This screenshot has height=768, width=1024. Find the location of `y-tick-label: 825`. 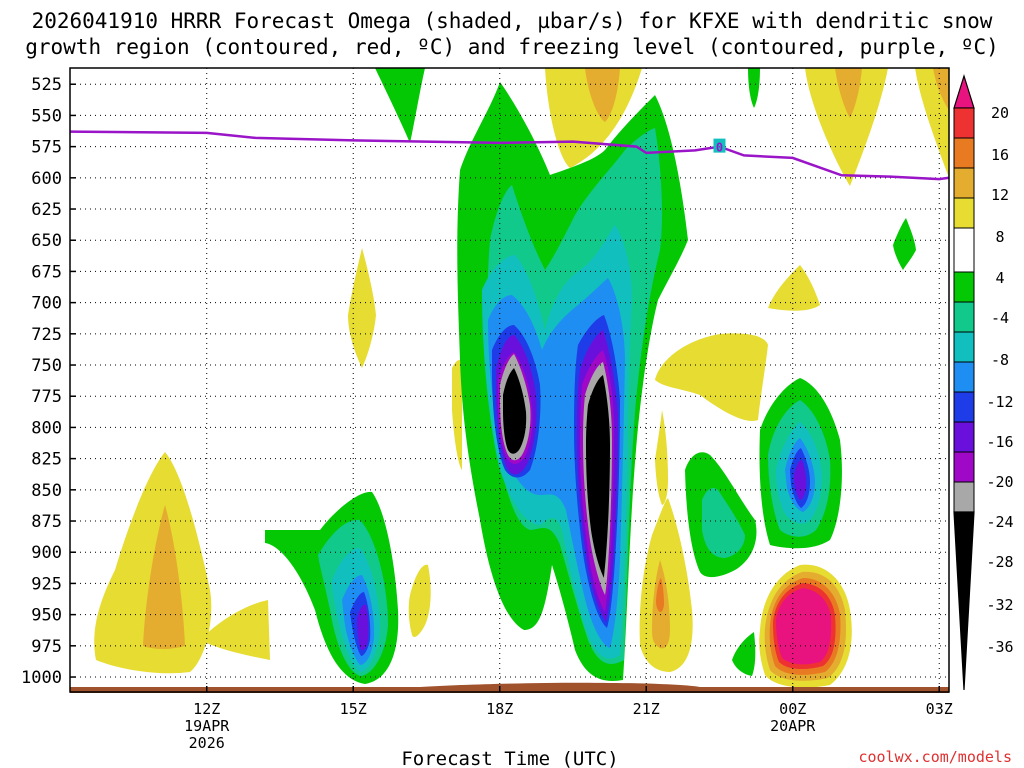

y-tick-label: 825 is located at coordinates (46, 460).